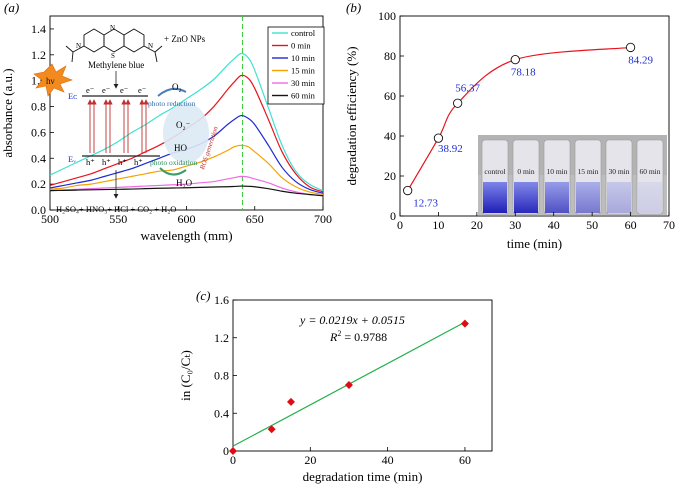  Describe the element at coordinates (203, 295) in the screenshot. I see `panel-c-label: (c)` at that location.